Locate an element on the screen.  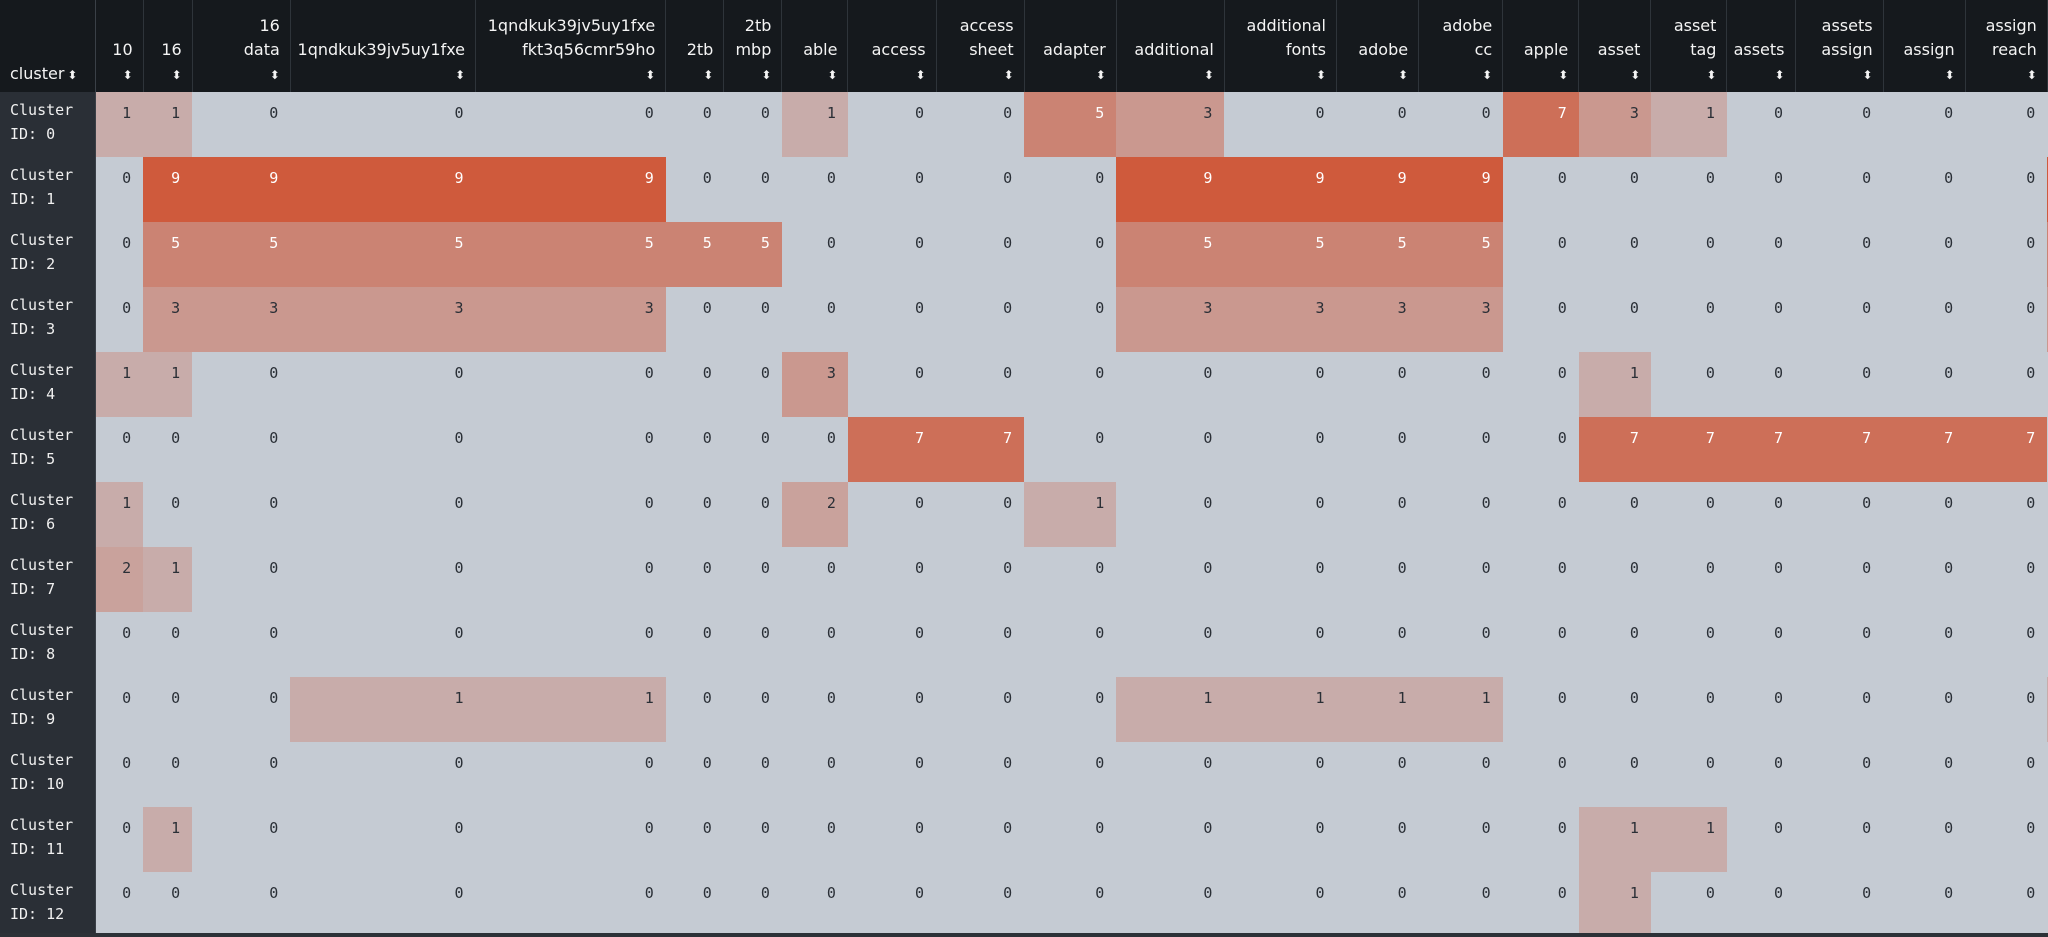
column-header-asset: asset ⬍ is located at coordinates (1615, 46).